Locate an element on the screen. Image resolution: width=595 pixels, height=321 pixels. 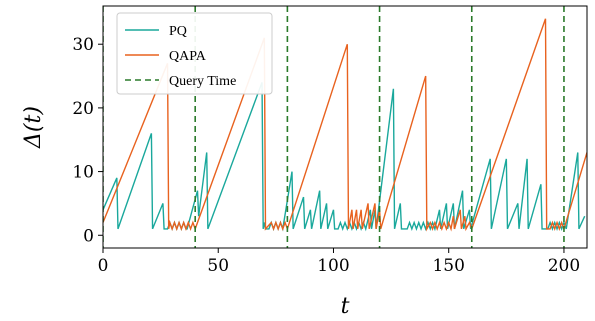
y-tick-label: 10 is located at coordinates (83, 173).